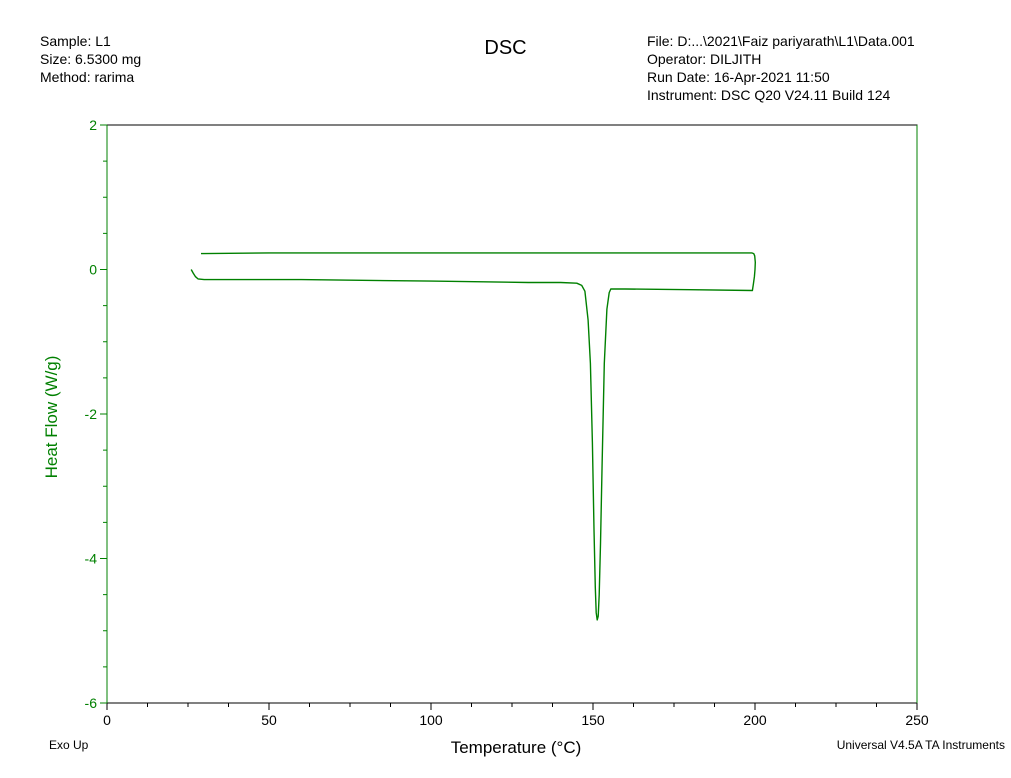 This screenshot has height=778, width=1011. What do you see at coordinates (91, 559) in the screenshot?
I see `y-tick-label: -4` at bounding box center [91, 559].